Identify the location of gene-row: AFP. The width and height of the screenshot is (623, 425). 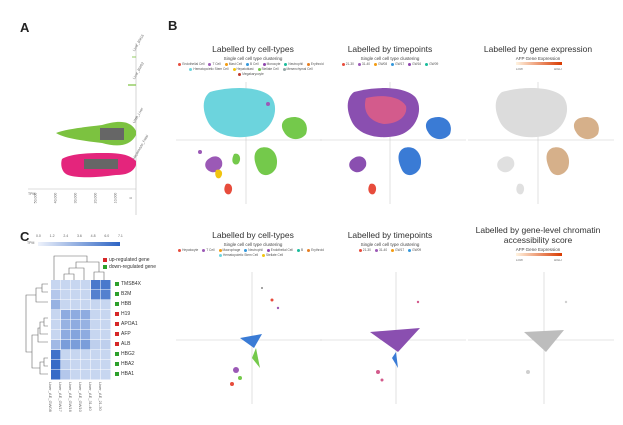
(123, 334).